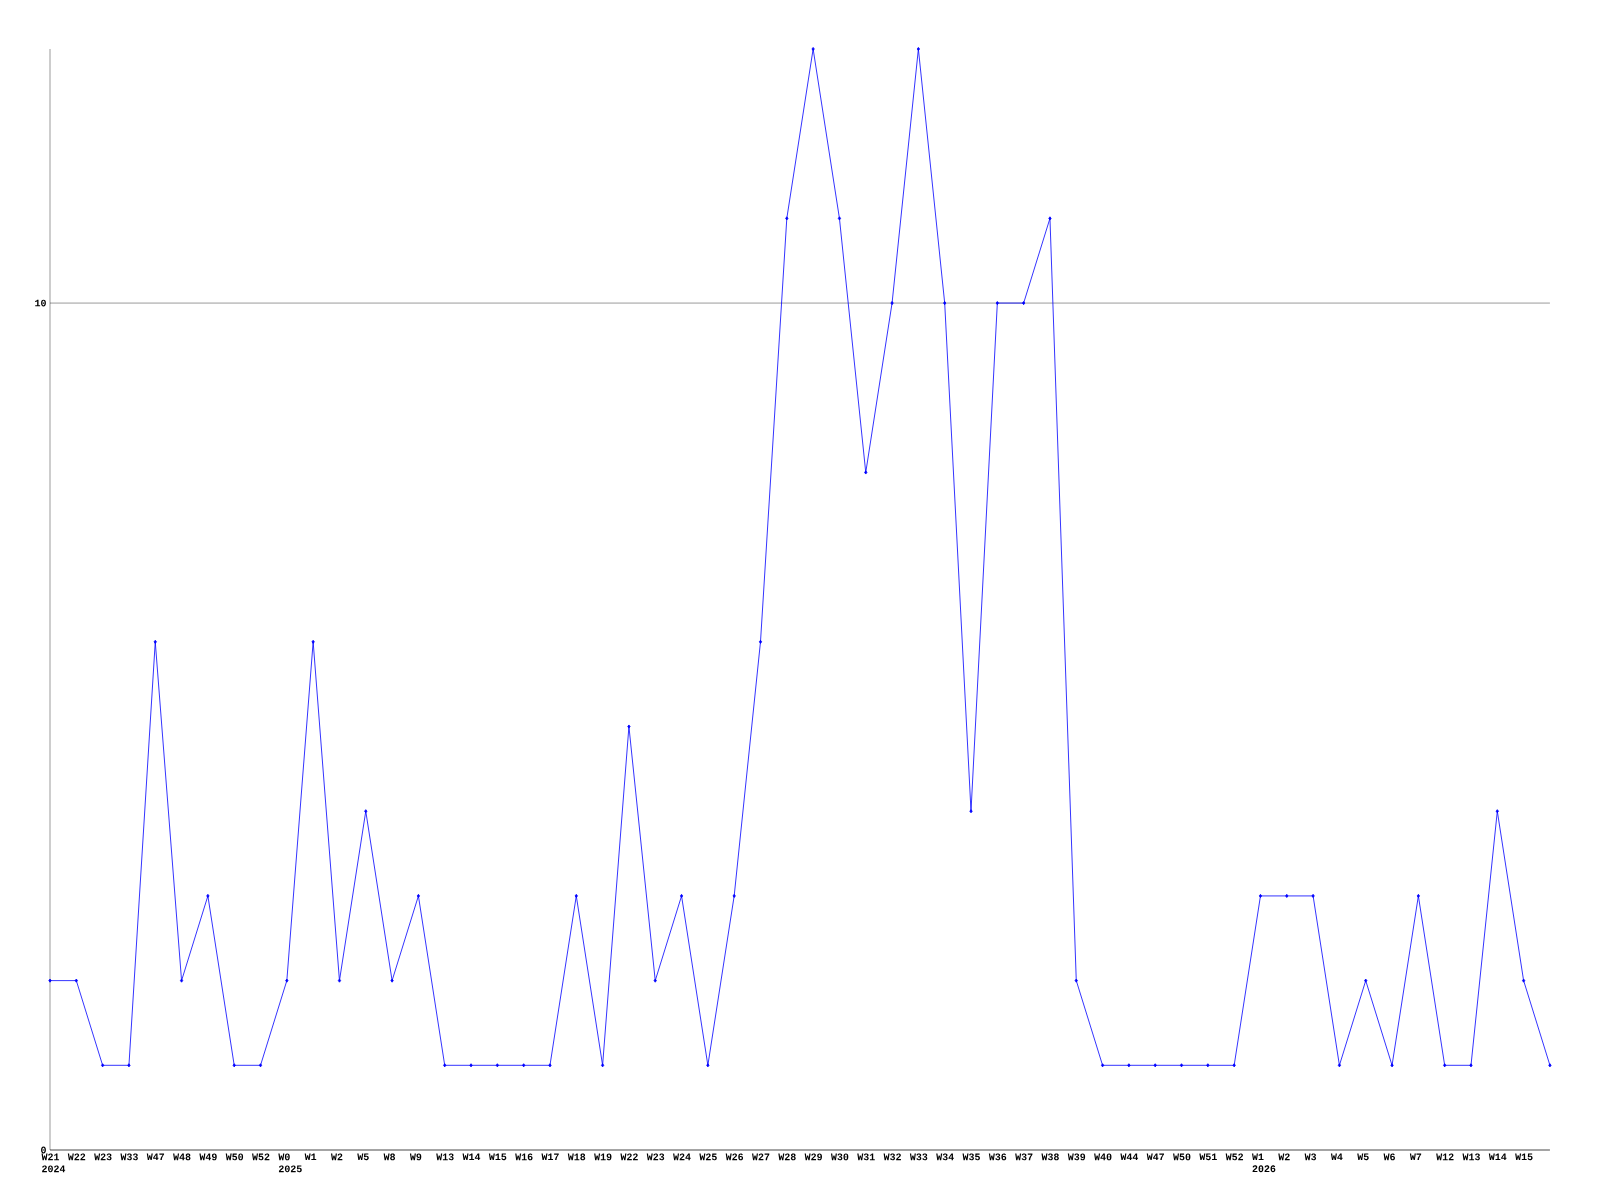  What do you see at coordinates (40, 303) in the screenshot?
I see `y-tick-label: 10` at bounding box center [40, 303].